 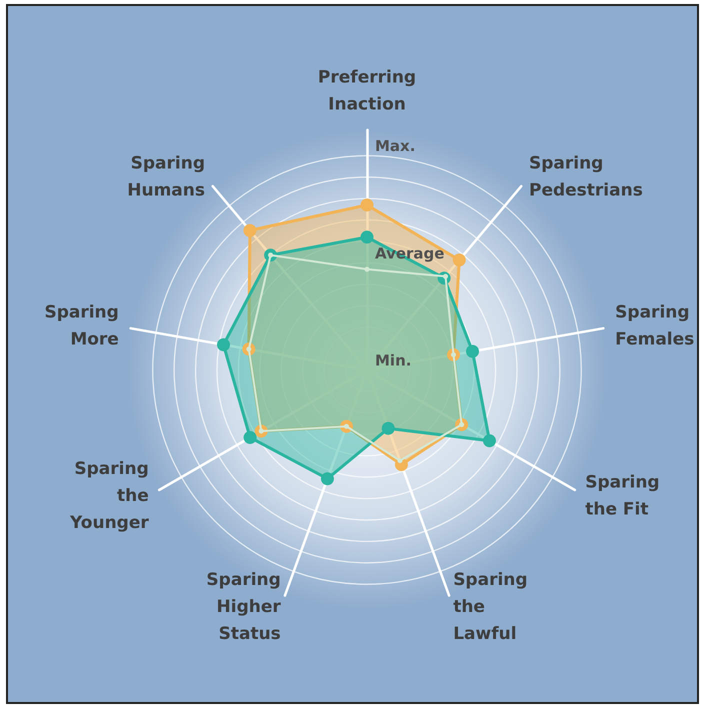 I want to click on y-tick-label: Min., so click(x=393, y=361).